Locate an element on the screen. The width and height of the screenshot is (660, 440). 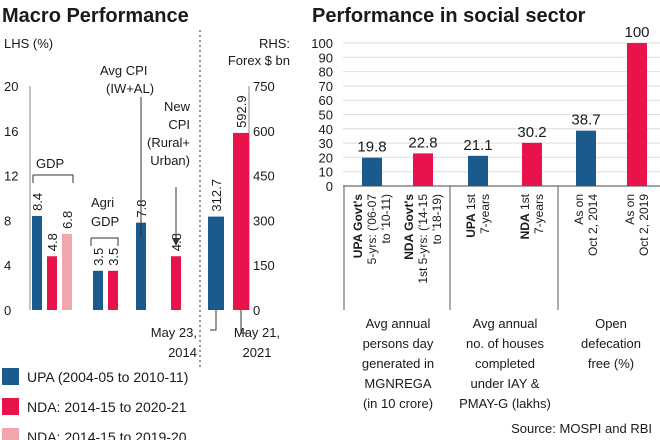
rhs-axis-label: Forex $ bn is located at coordinates (259, 60).